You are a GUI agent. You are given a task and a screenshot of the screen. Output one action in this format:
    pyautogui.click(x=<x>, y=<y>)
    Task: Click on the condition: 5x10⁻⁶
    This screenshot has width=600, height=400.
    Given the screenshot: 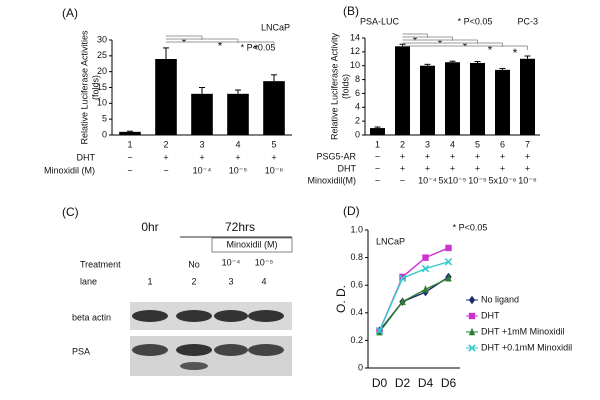 What is the action you would take?
    pyautogui.click(x=503, y=180)
    